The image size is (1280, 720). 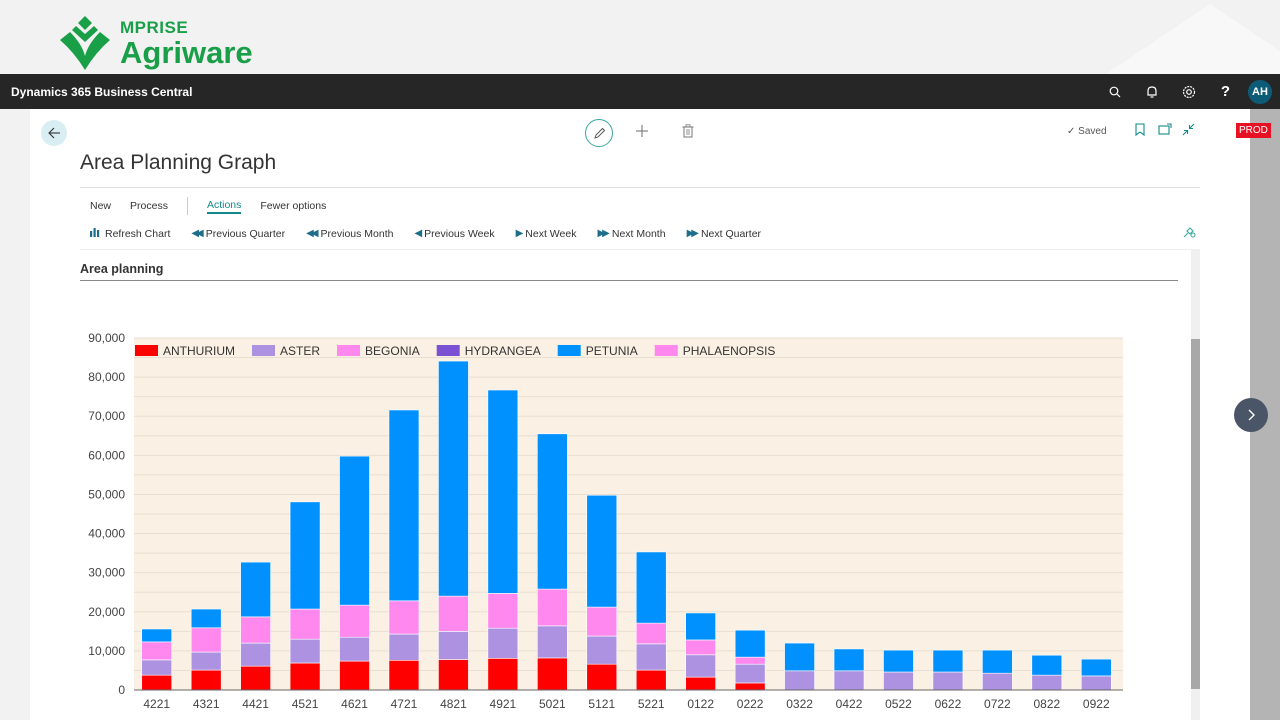 I want to click on agriware-logo: MPRISE Agriware, so click(x=155, y=43).